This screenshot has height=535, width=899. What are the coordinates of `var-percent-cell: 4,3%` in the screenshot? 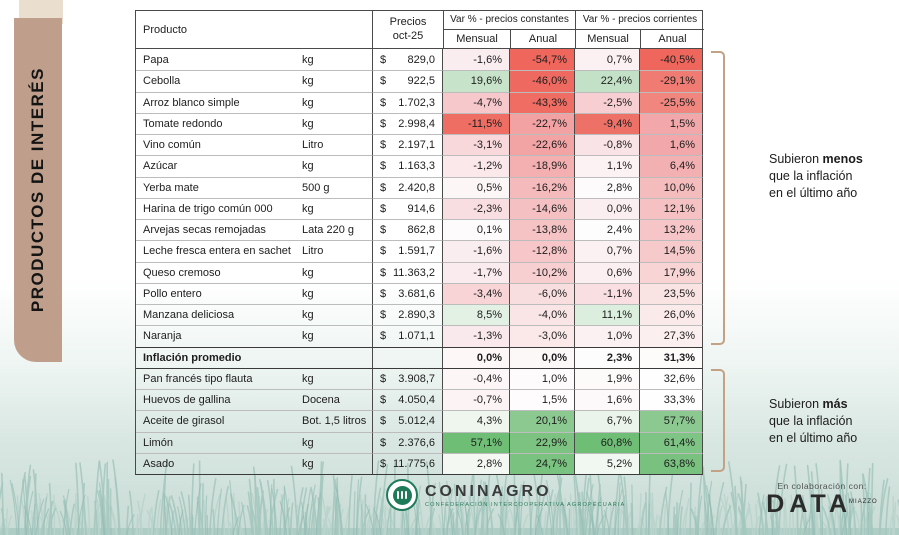 It's located at (476, 421).